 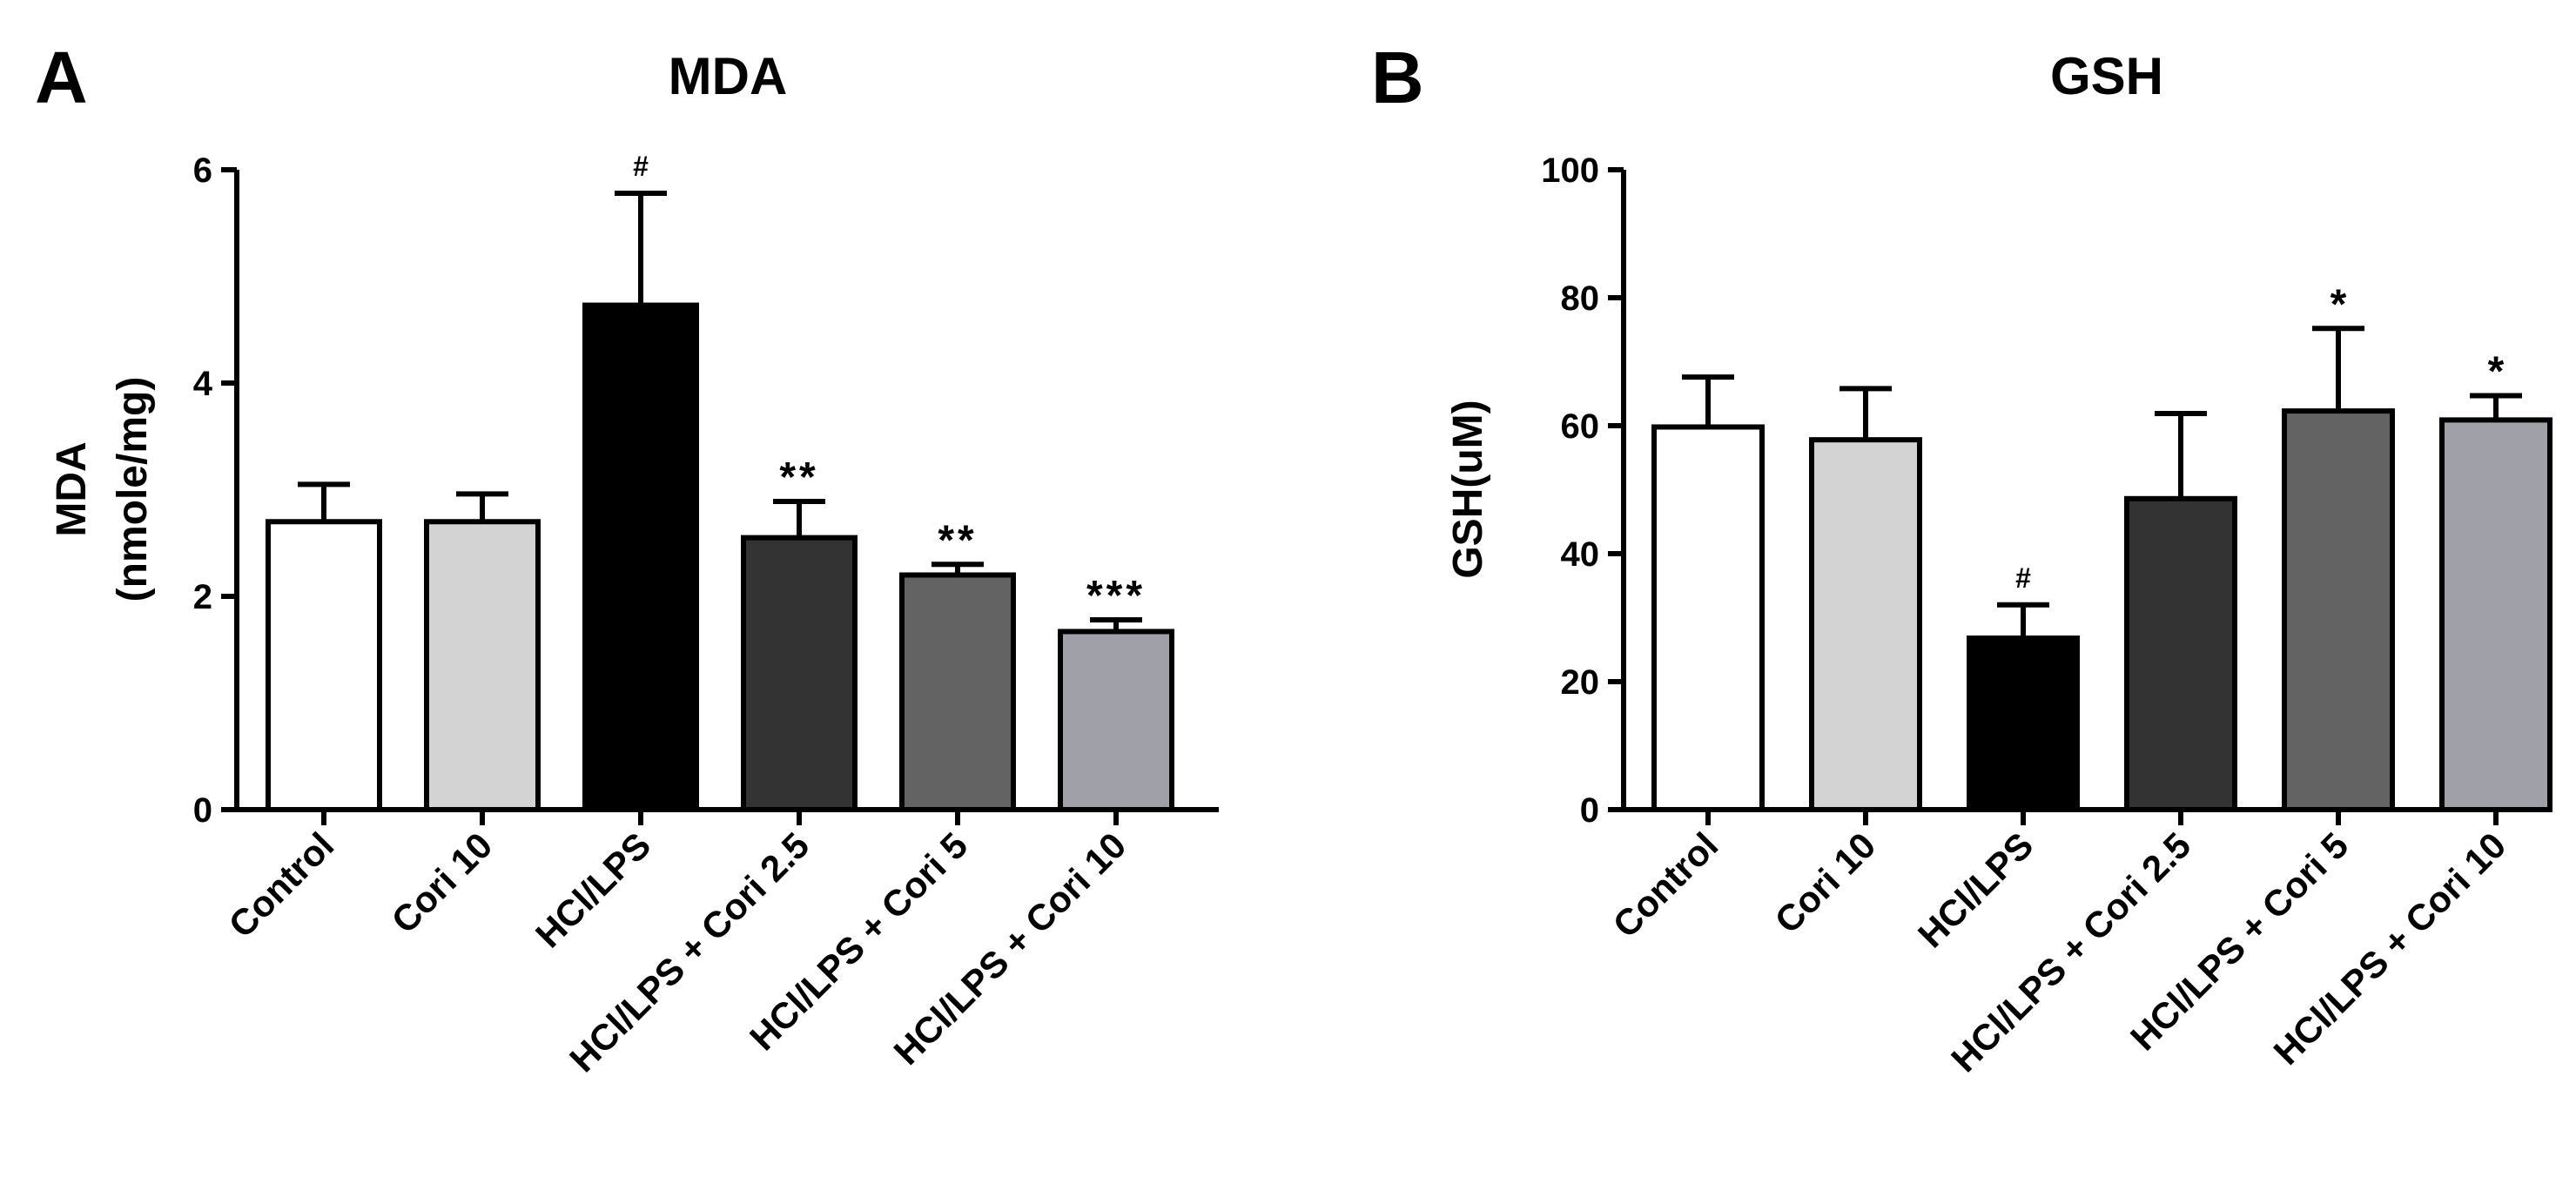 I want to click on panel-label: A, so click(x=61, y=77).